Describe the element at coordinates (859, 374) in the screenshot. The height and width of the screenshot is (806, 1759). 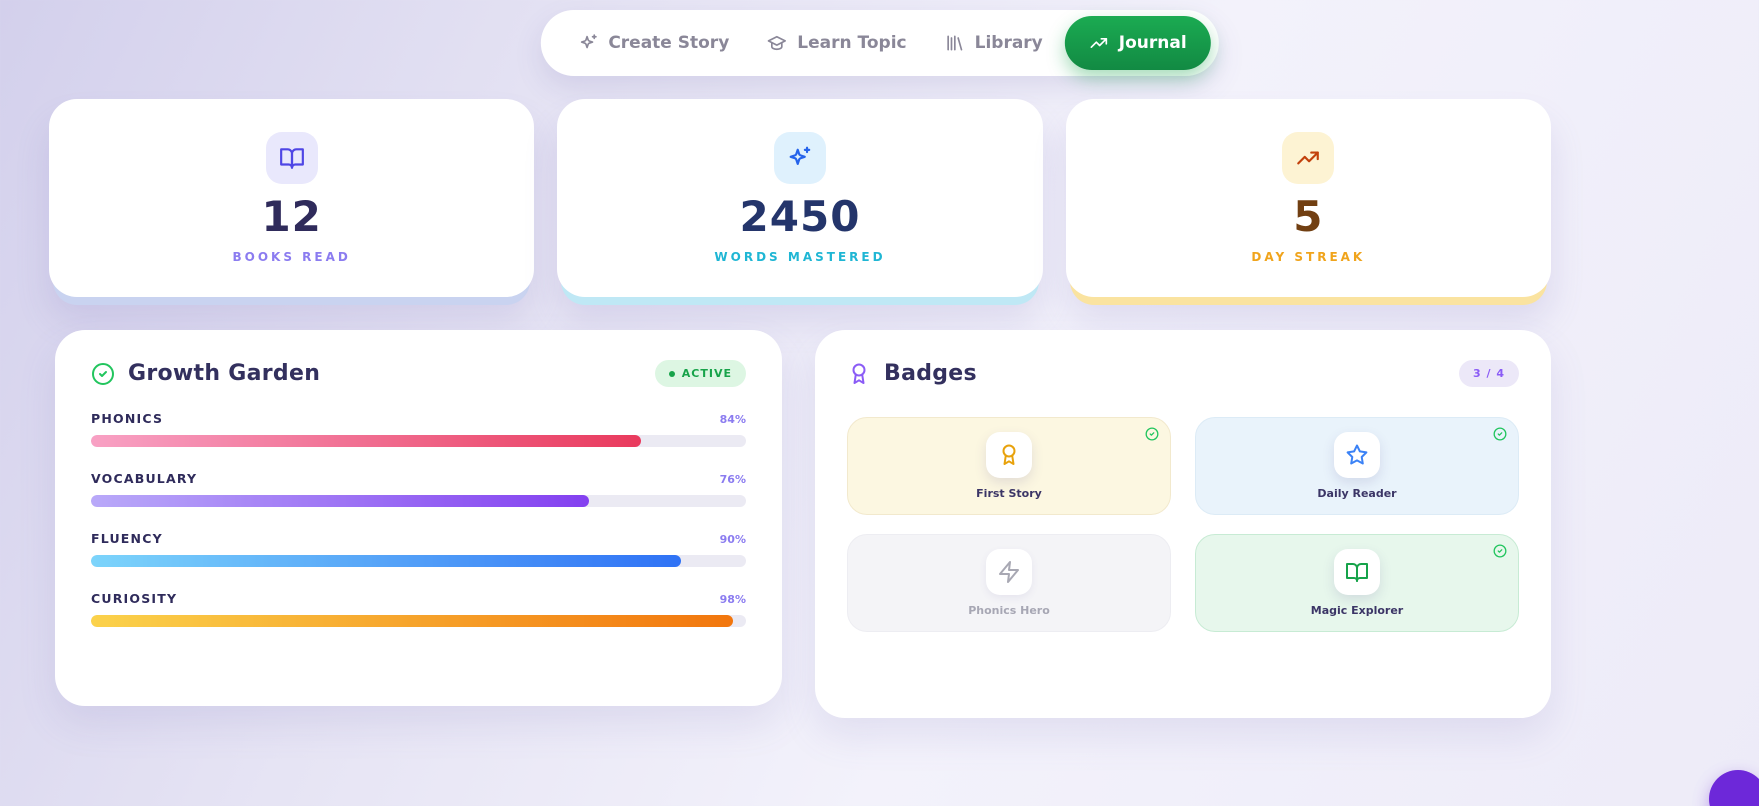
I see `award-ribbon-icon` at that location.